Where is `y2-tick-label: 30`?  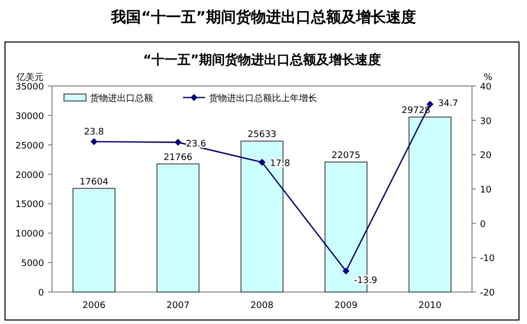
y2-tick-label: 30 is located at coordinates (486, 121).